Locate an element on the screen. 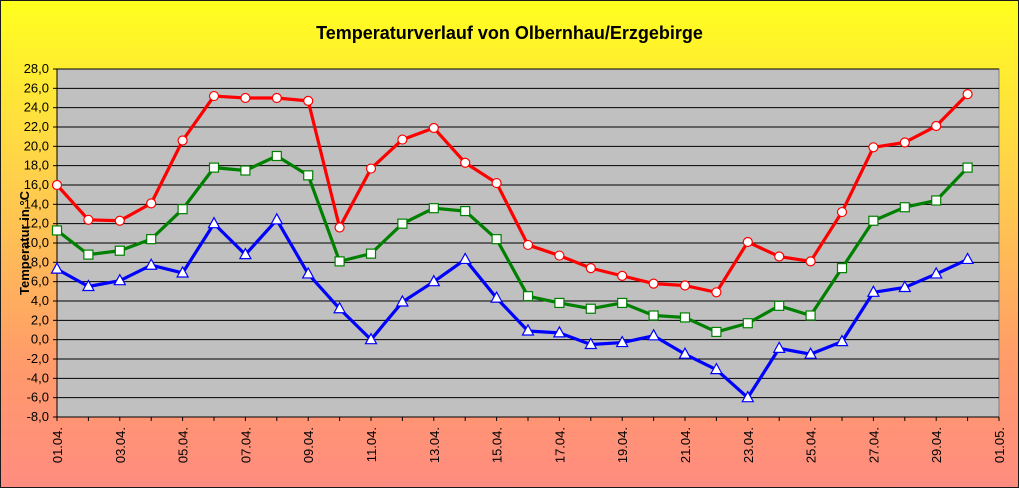 This screenshot has height=489, width=1019. x-tick-label: 01.05. is located at coordinates (999, 445).